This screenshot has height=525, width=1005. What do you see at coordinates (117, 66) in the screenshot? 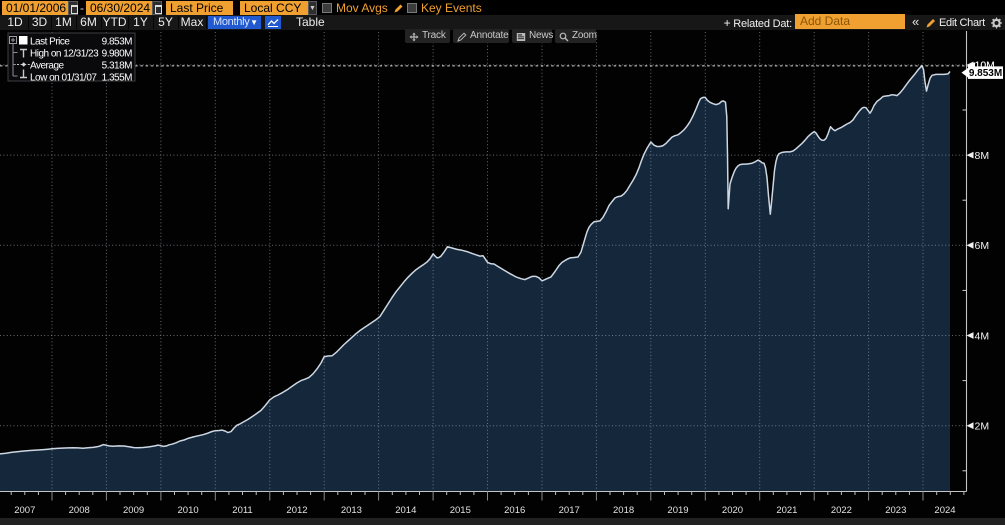
I see `svg-text: 5.318M` at bounding box center [117, 66].